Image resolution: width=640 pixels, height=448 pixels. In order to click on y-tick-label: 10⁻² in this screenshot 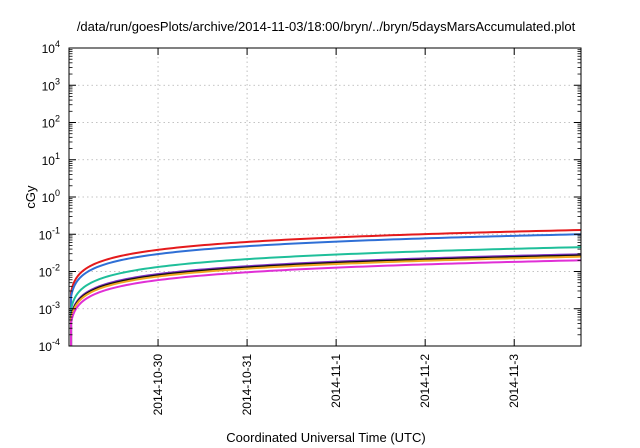, I will do `click(49, 271)`.